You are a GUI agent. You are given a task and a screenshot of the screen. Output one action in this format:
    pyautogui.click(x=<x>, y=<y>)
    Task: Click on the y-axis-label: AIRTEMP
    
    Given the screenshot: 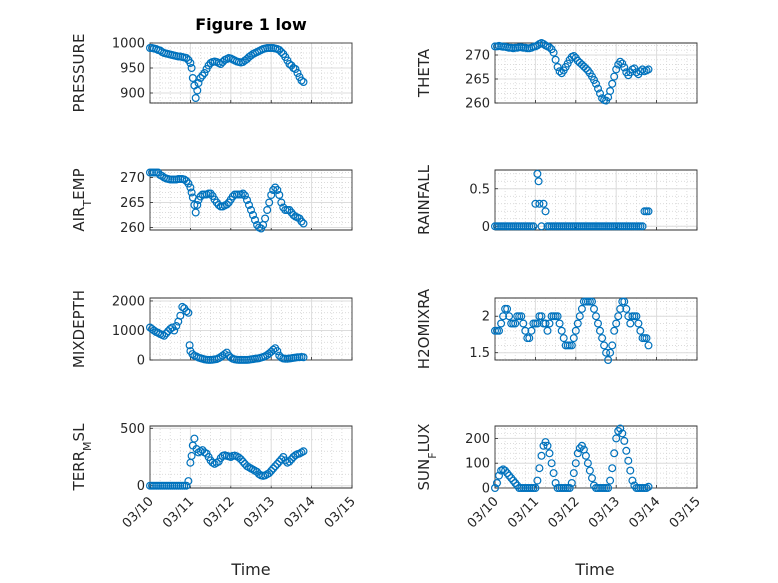 What is the action you would take?
    pyautogui.click(x=82, y=199)
    